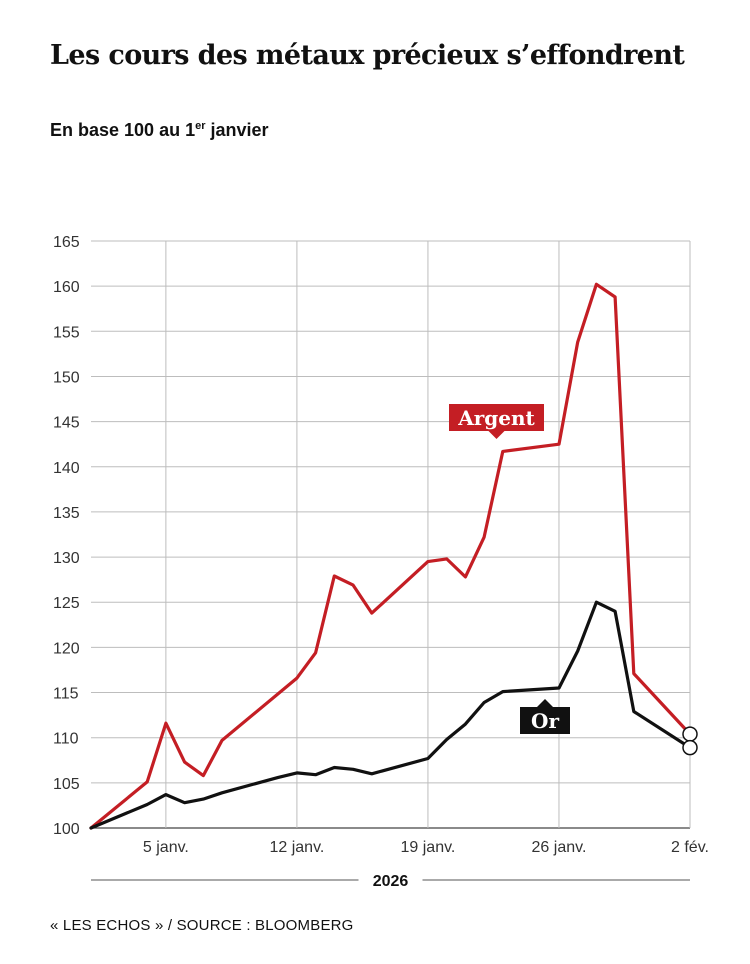  What do you see at coordinates (509, 569) in the screenshot?
I see `label-layer: Argent Or` at bounding box center [509, 569].